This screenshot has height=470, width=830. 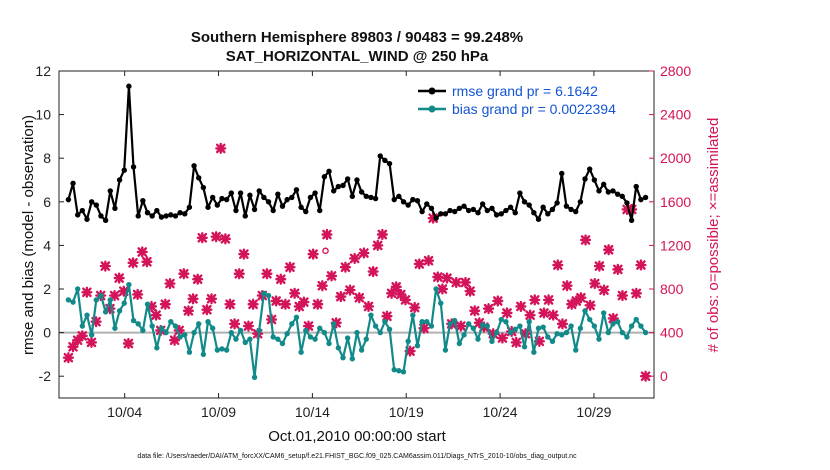 I want to click on y-tick-label: 8, so click(x=47, y=158).